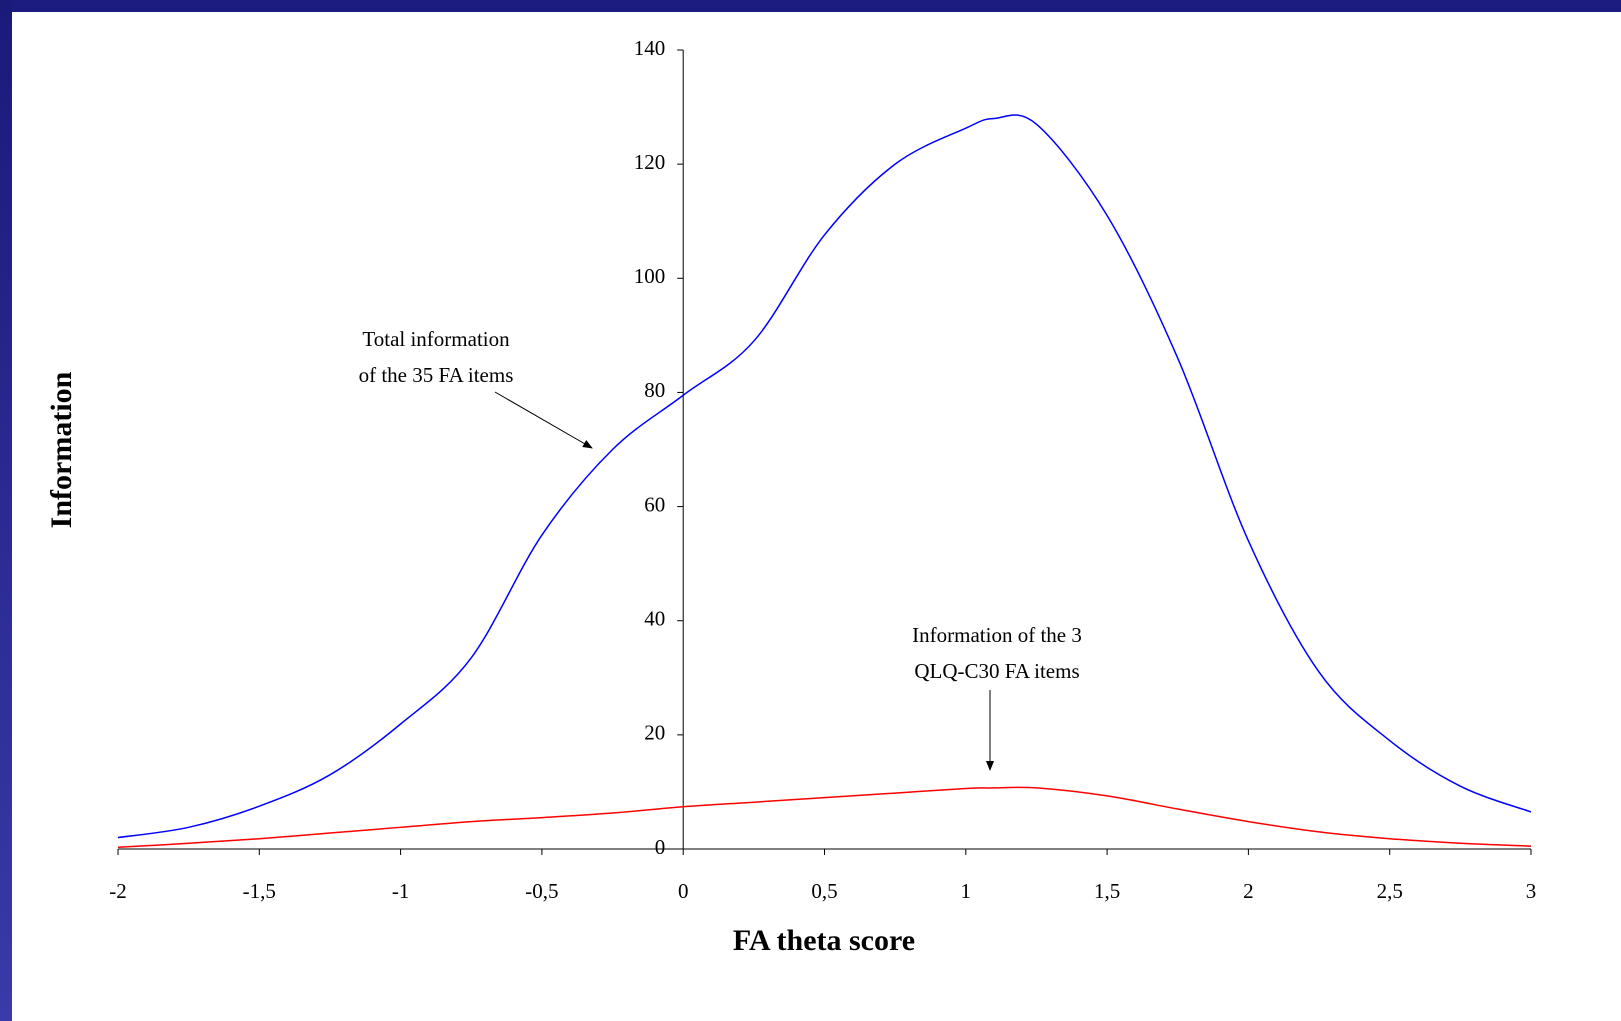 This screenshot has width=1621, height=1021. Describe the element at coordinates (1531, 891) in the screenshot. I see `x-tick-label: 3` at that location.